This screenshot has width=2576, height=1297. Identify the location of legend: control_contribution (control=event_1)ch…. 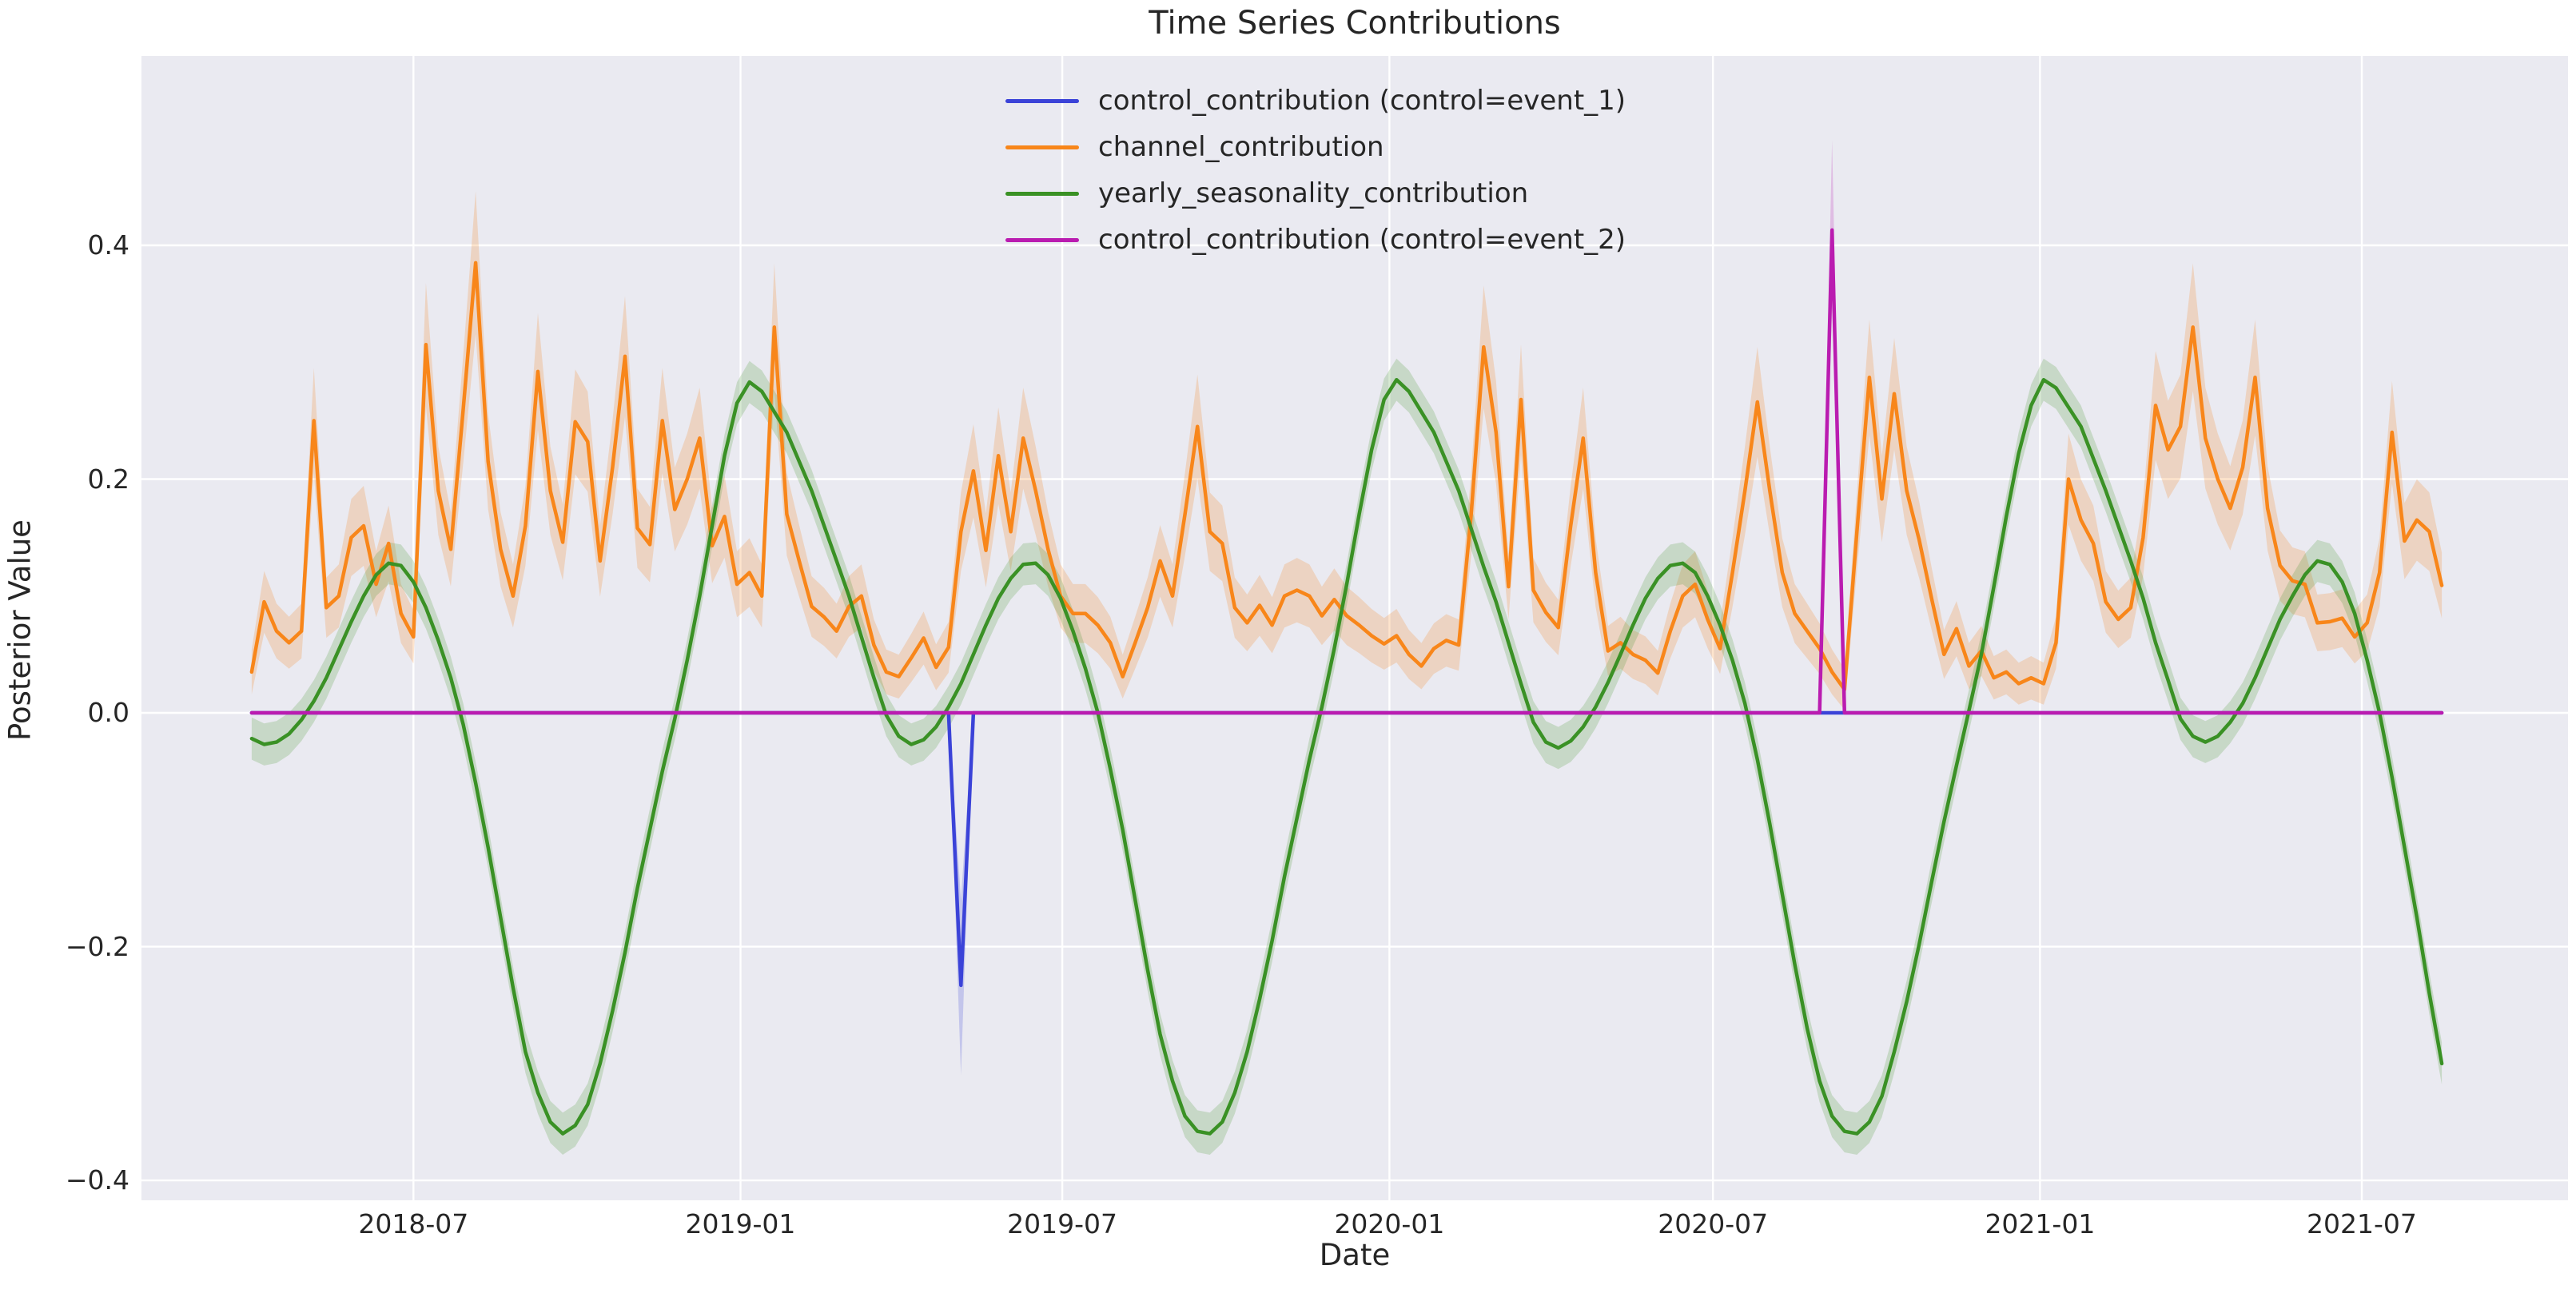
(1315, 170).